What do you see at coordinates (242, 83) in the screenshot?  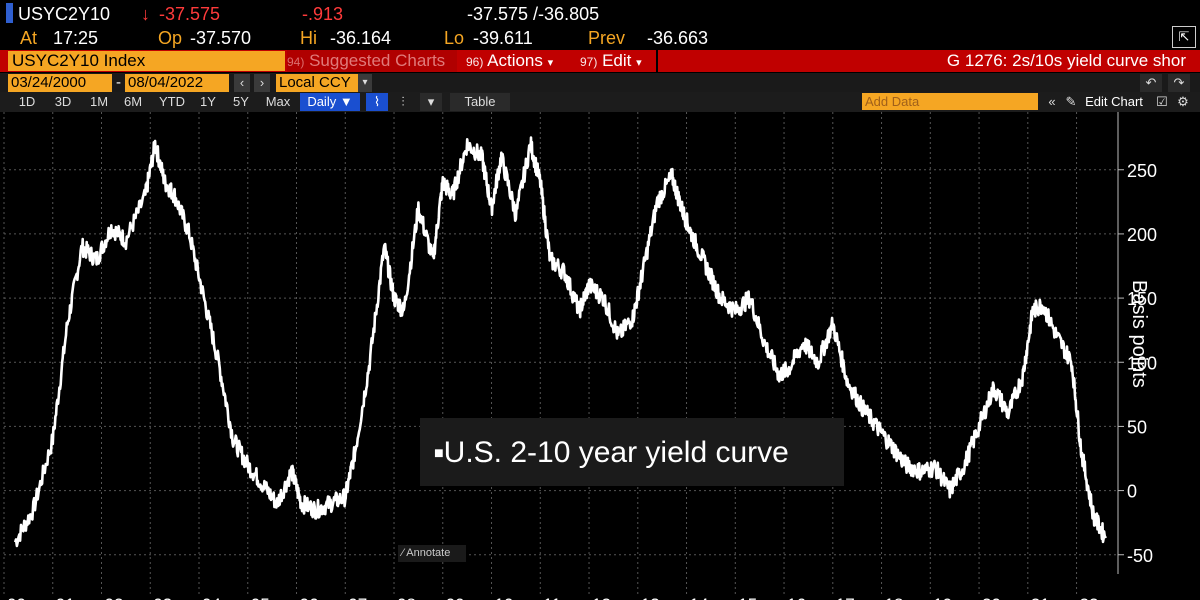 I see `back-arrow-icon: ‹` at bounding box center [242, 83].